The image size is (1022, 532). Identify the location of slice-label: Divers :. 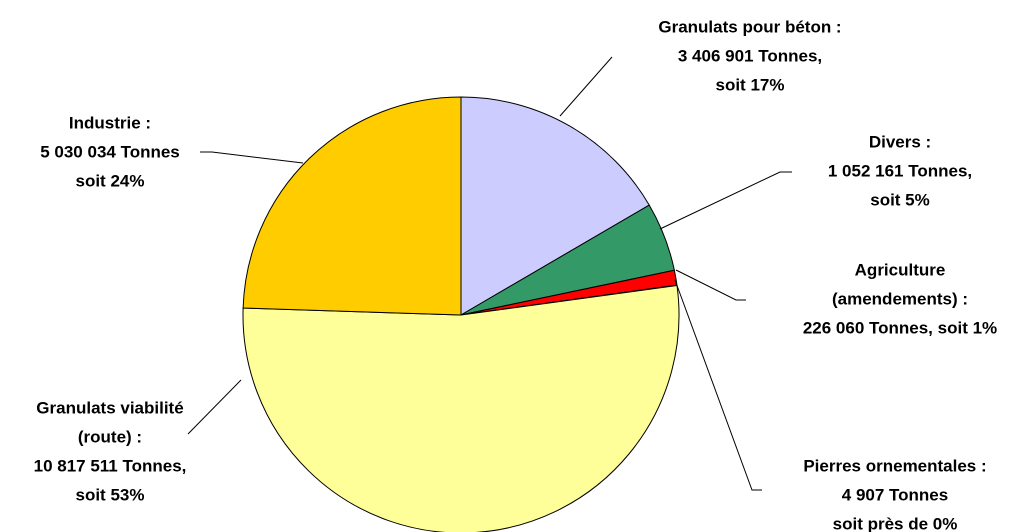
(900, 141).